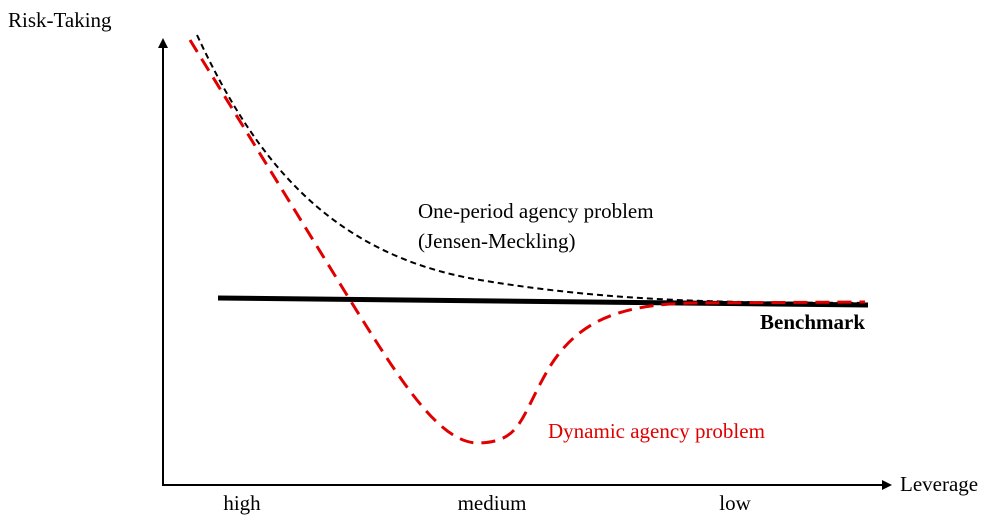  Describe the element at coordinates (242, 503) in the screenshot. I see `x-category: high` at that location.